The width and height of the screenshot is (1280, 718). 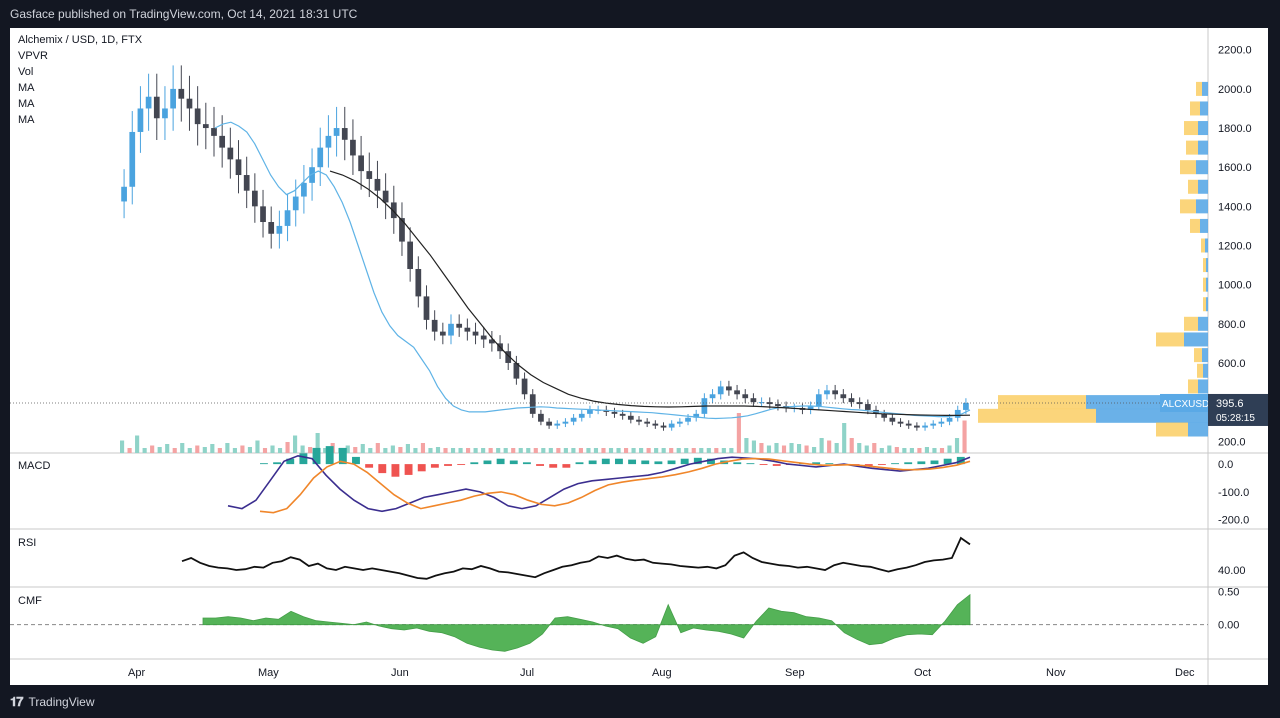 What do you see at coordinates (1228, 592) in the screenshot?
I see `cmf-tick-label: 0.50` at bounding box center [1228, 592].